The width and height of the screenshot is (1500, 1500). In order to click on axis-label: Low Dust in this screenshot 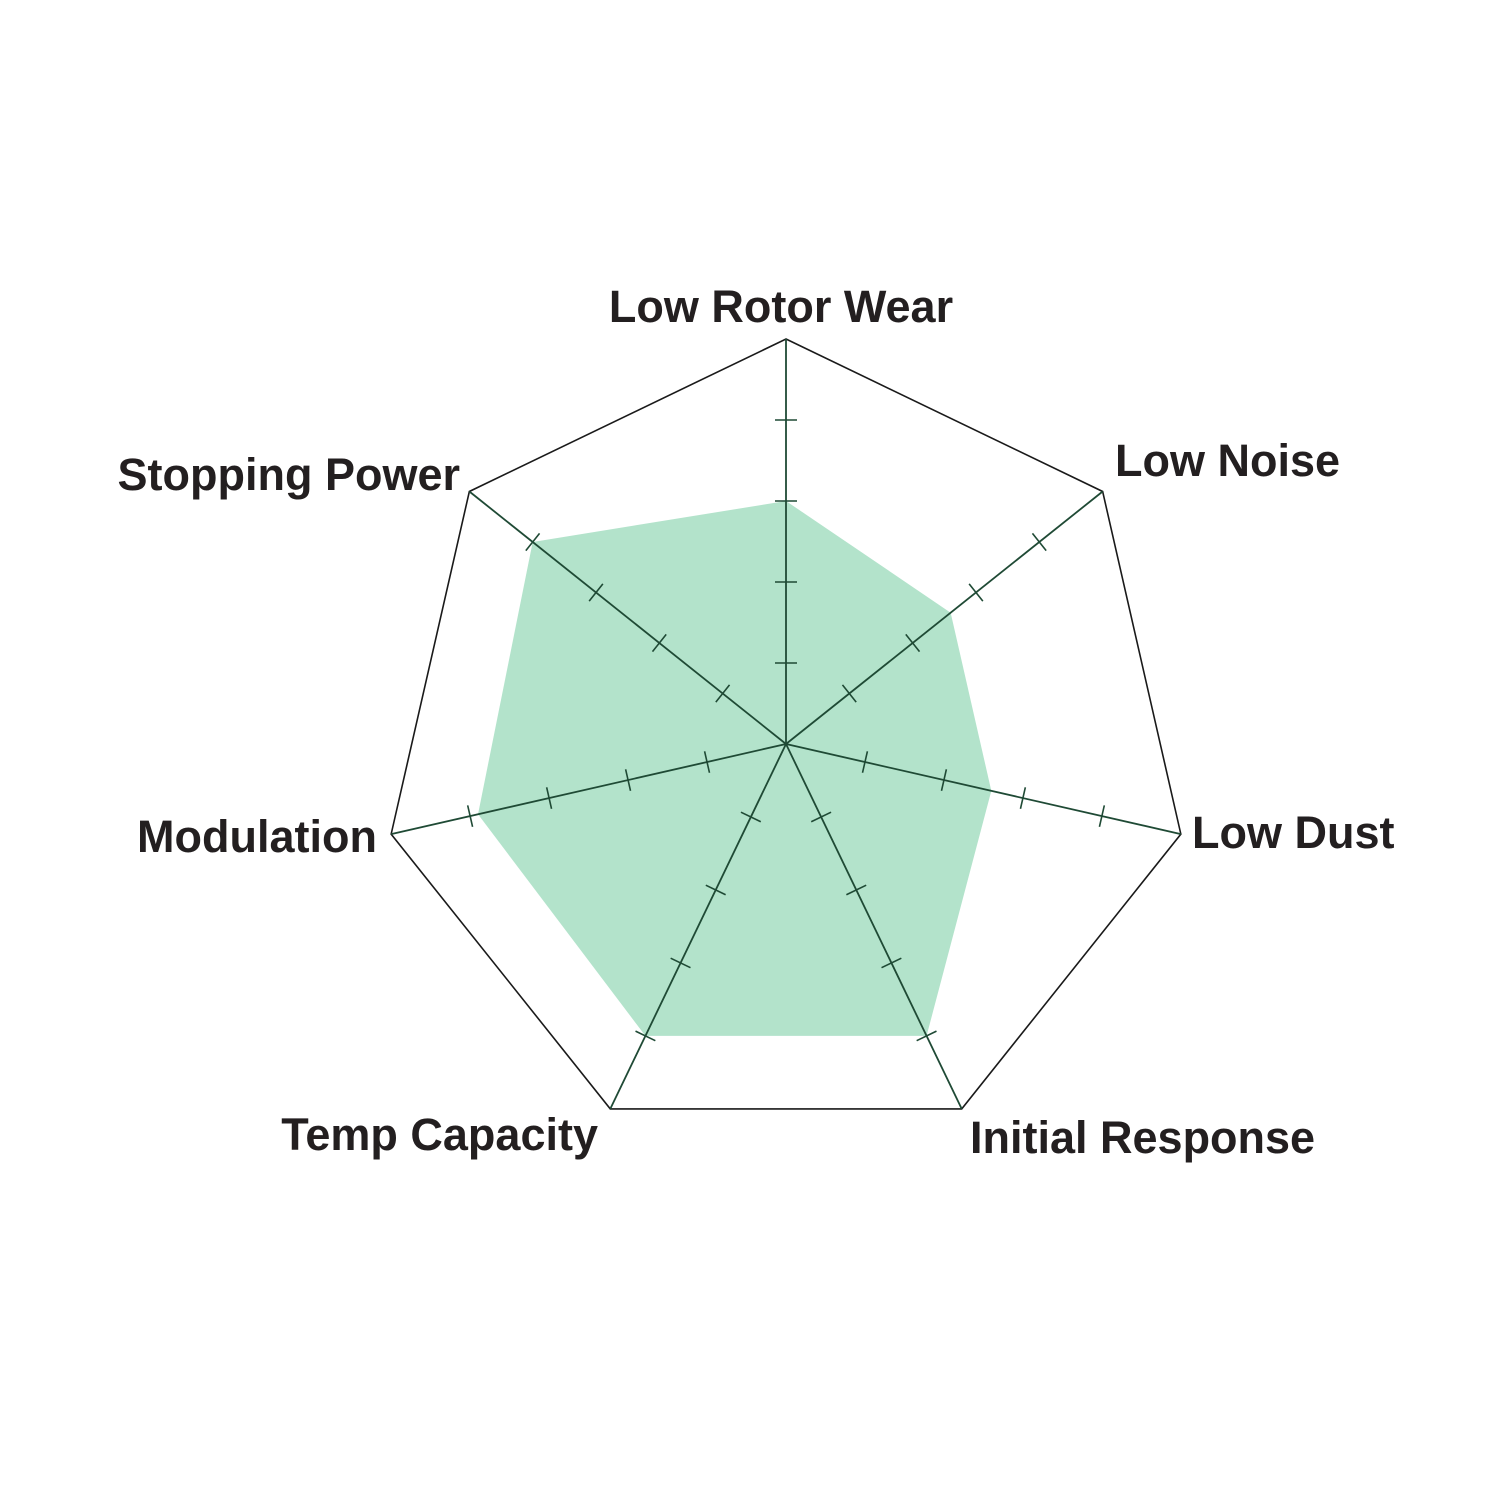, I will do `click(1293, 832)`.